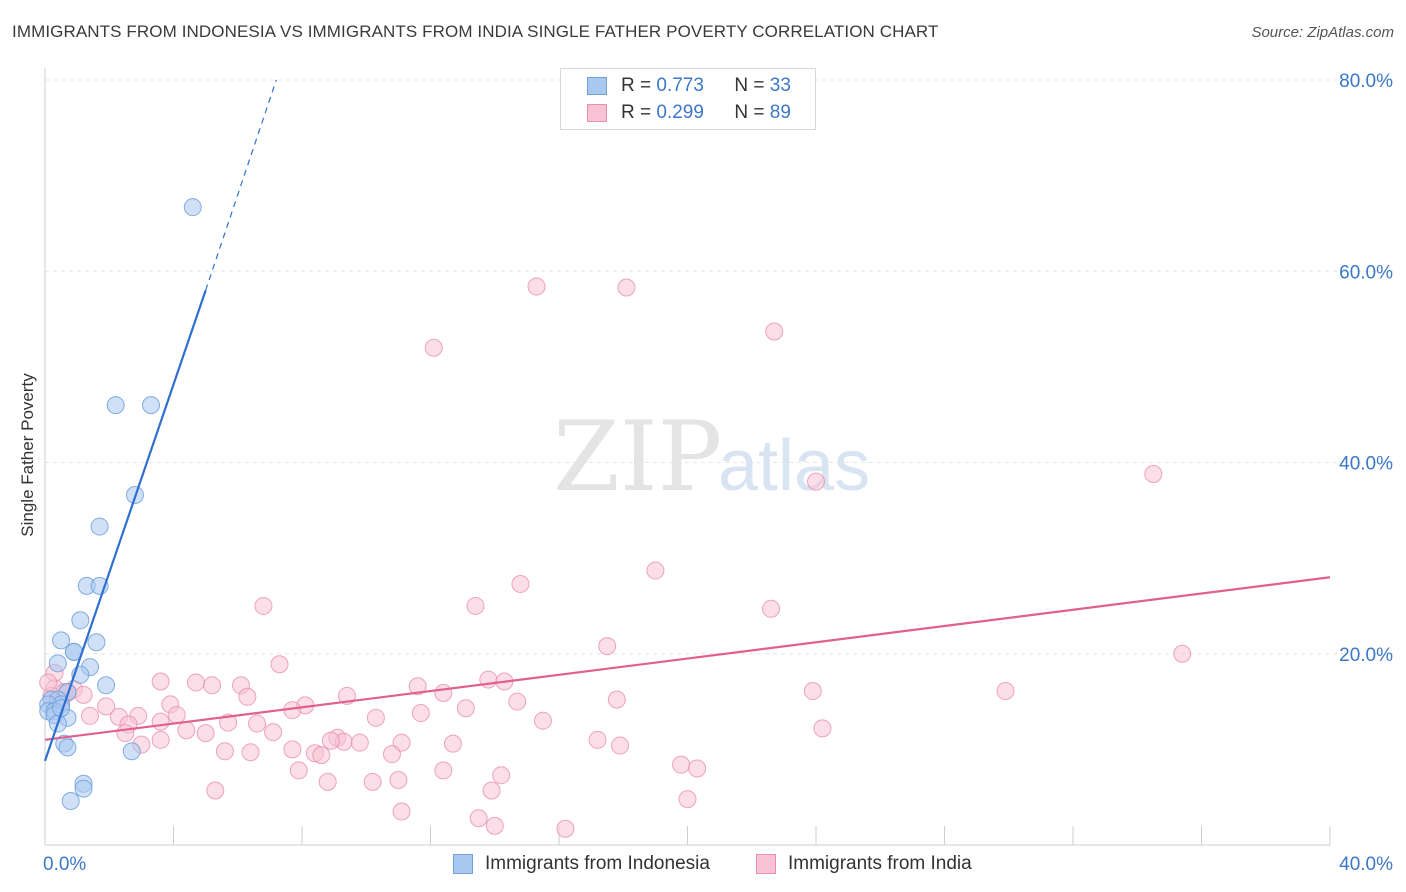 The image size is (1406, 892). What do you see at coordinates (597, 113) in the screenshot?
I see `legend-swatch-india` at bounding box center [597, 113].